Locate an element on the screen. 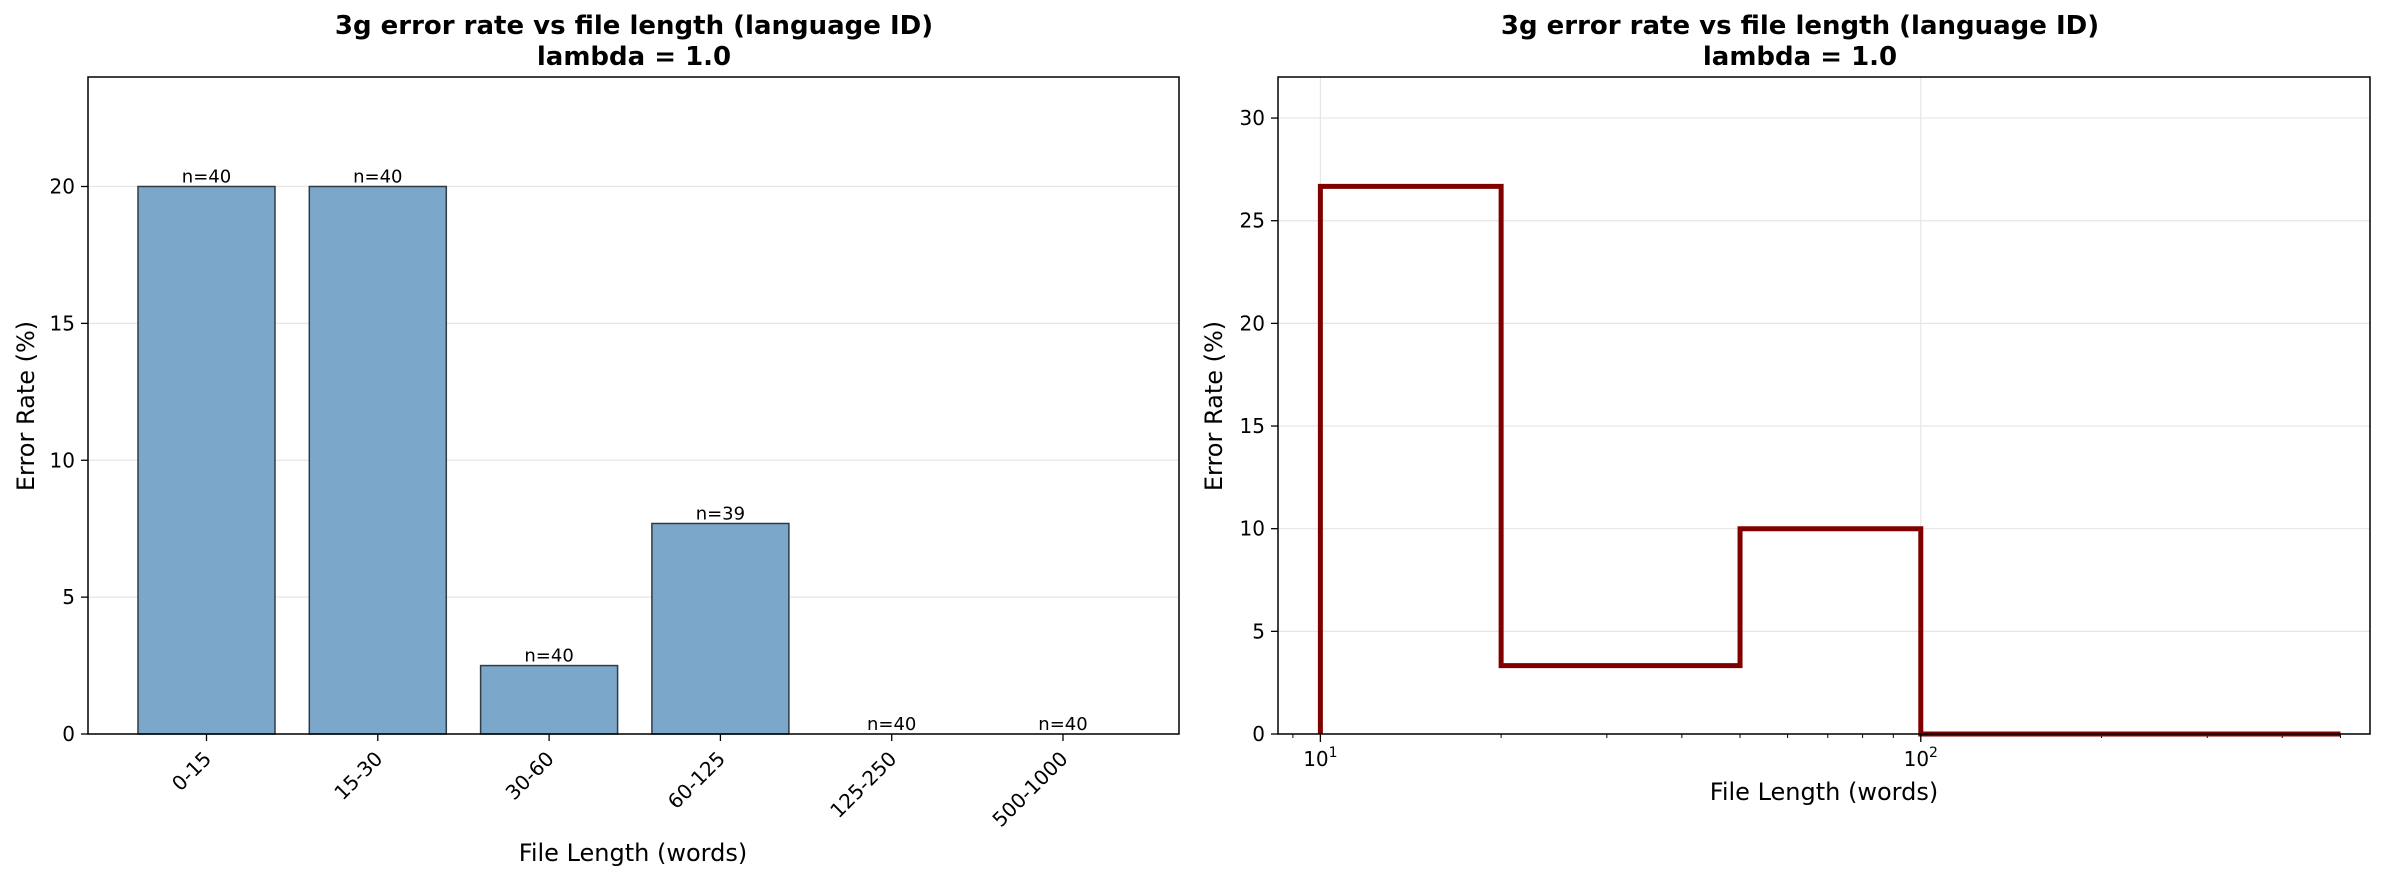 This screenshot has width=2382, height=879. right-y-tick-label: 5 is located at coordinates (1258, 631).